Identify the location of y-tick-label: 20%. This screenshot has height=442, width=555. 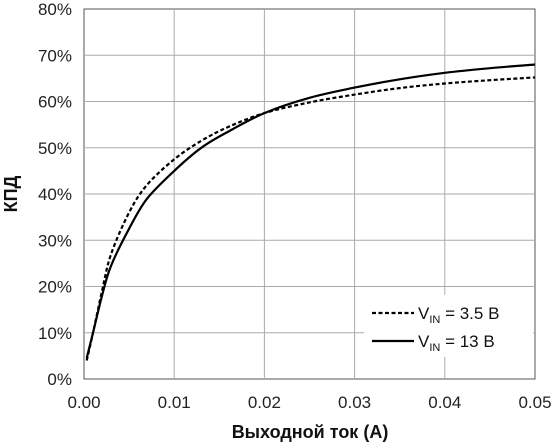
(55, 287).